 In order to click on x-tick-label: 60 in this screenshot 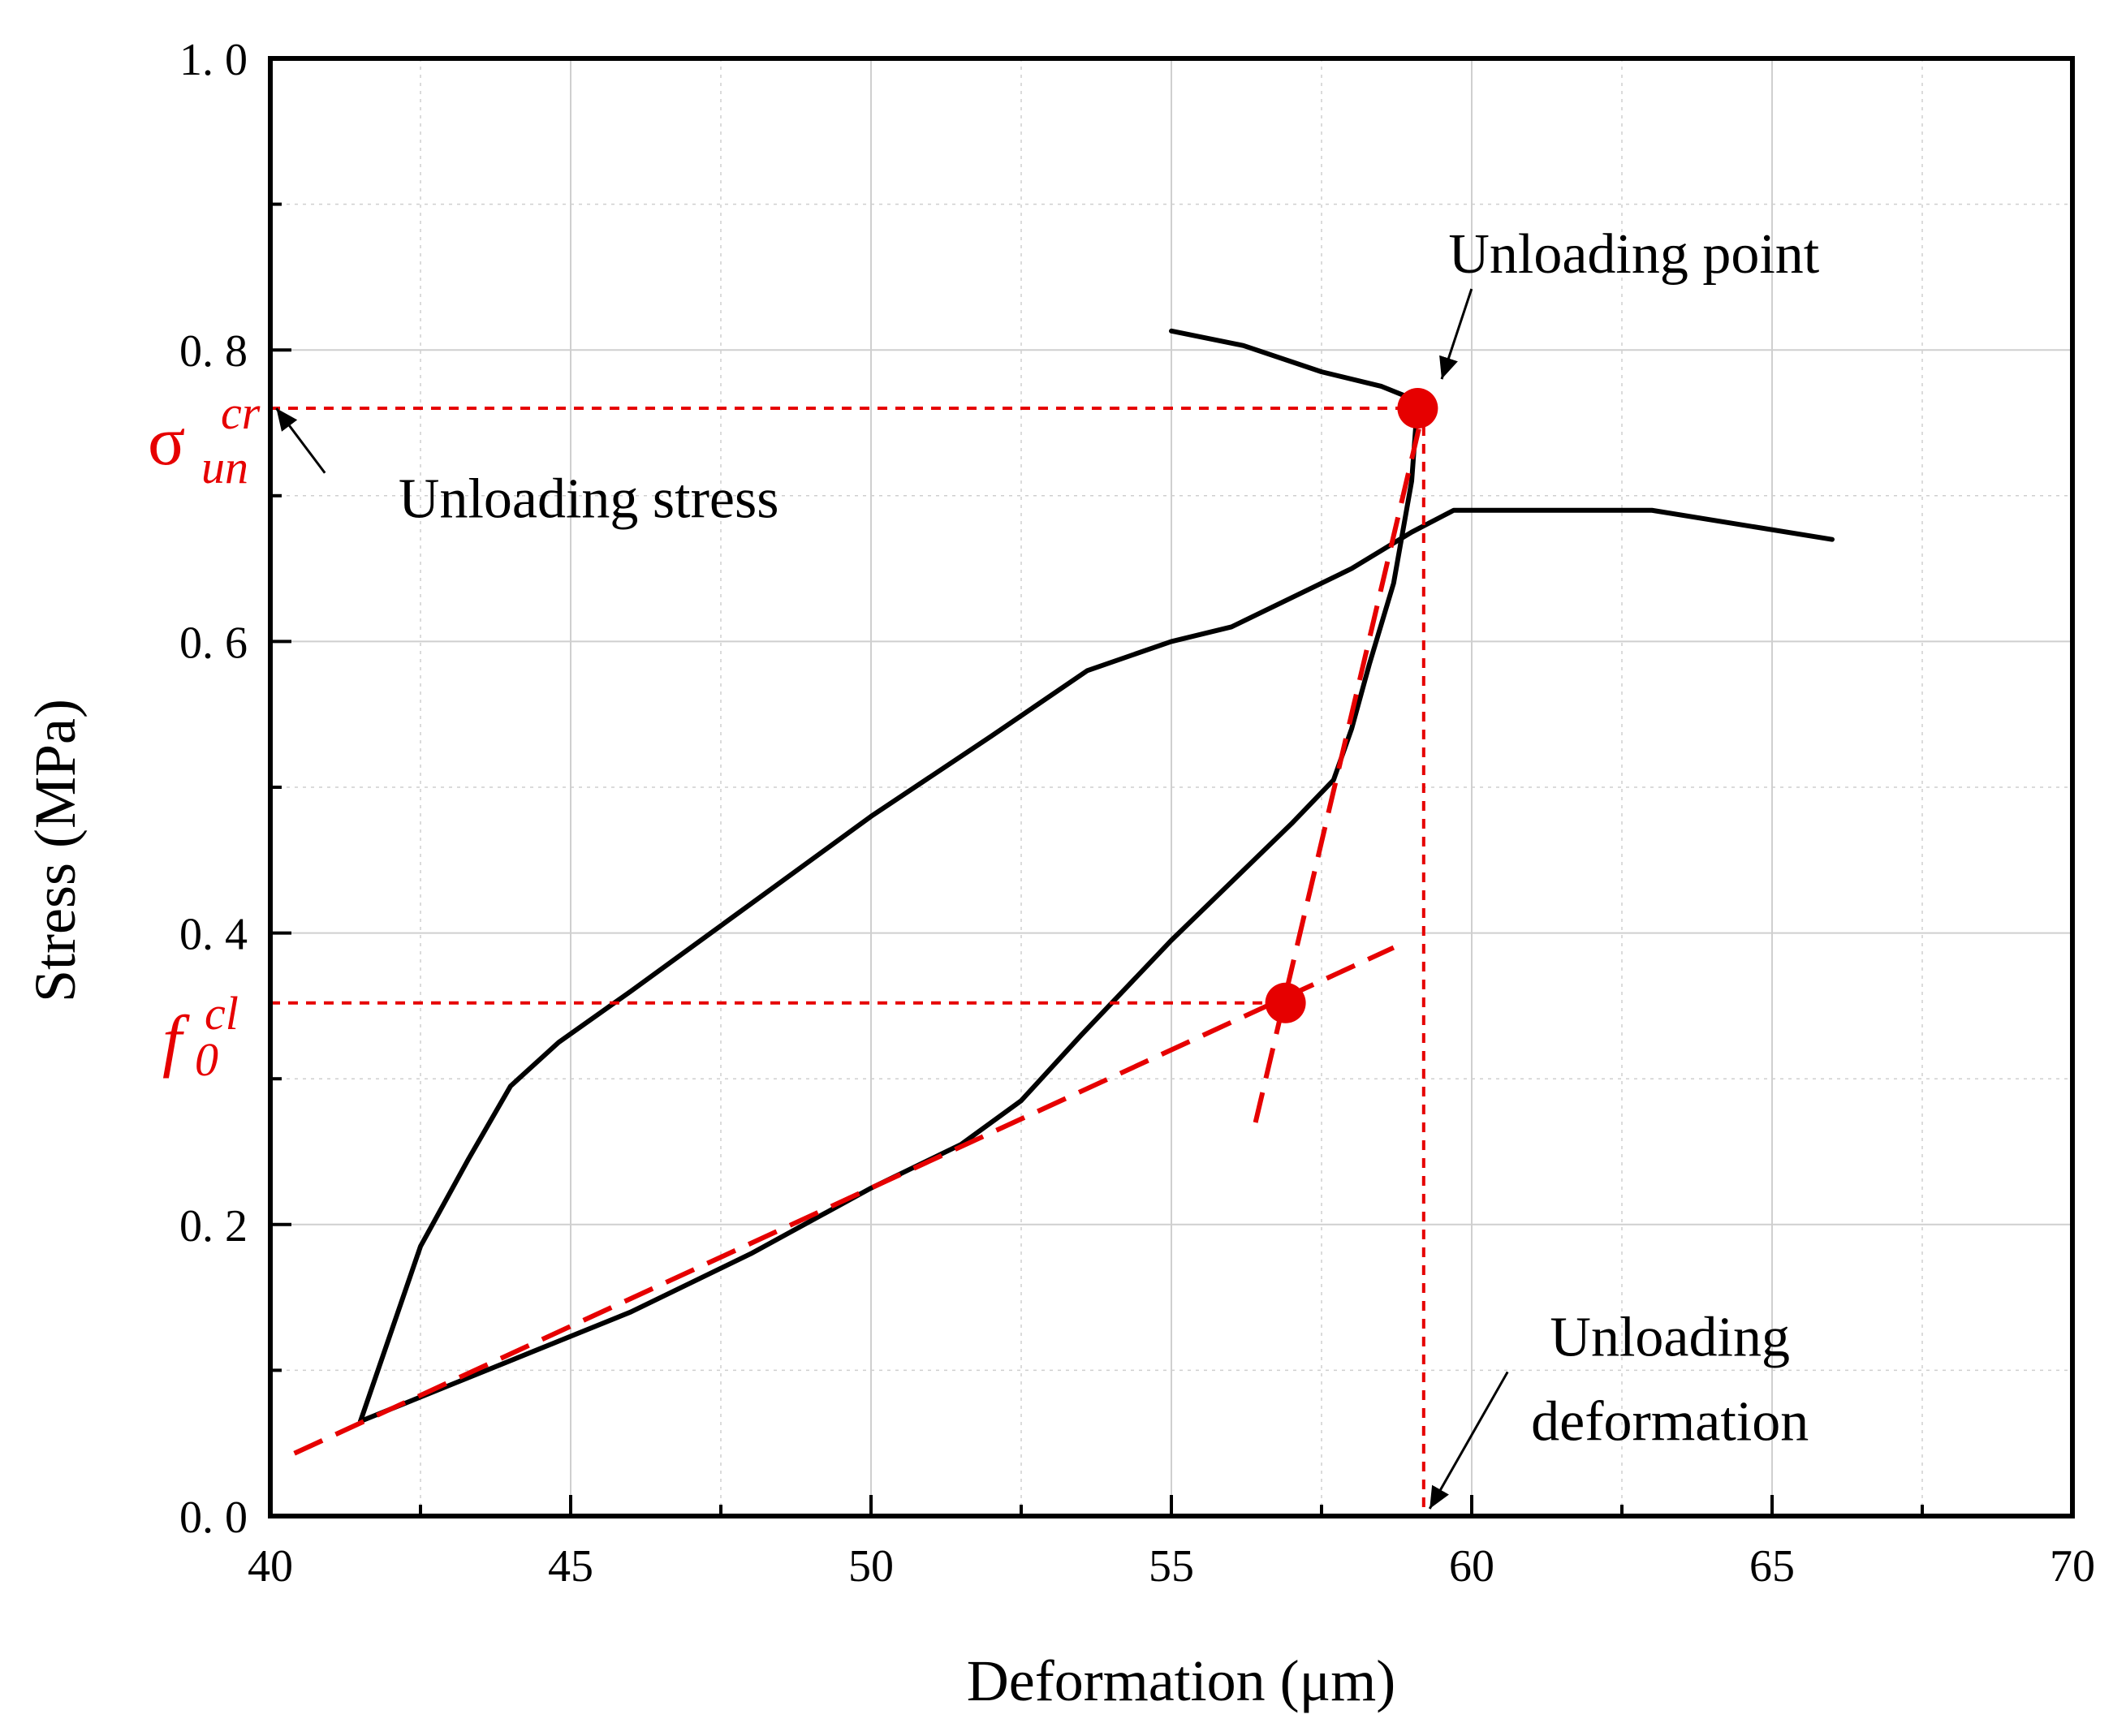, I will do `click(1471, 1567)`.